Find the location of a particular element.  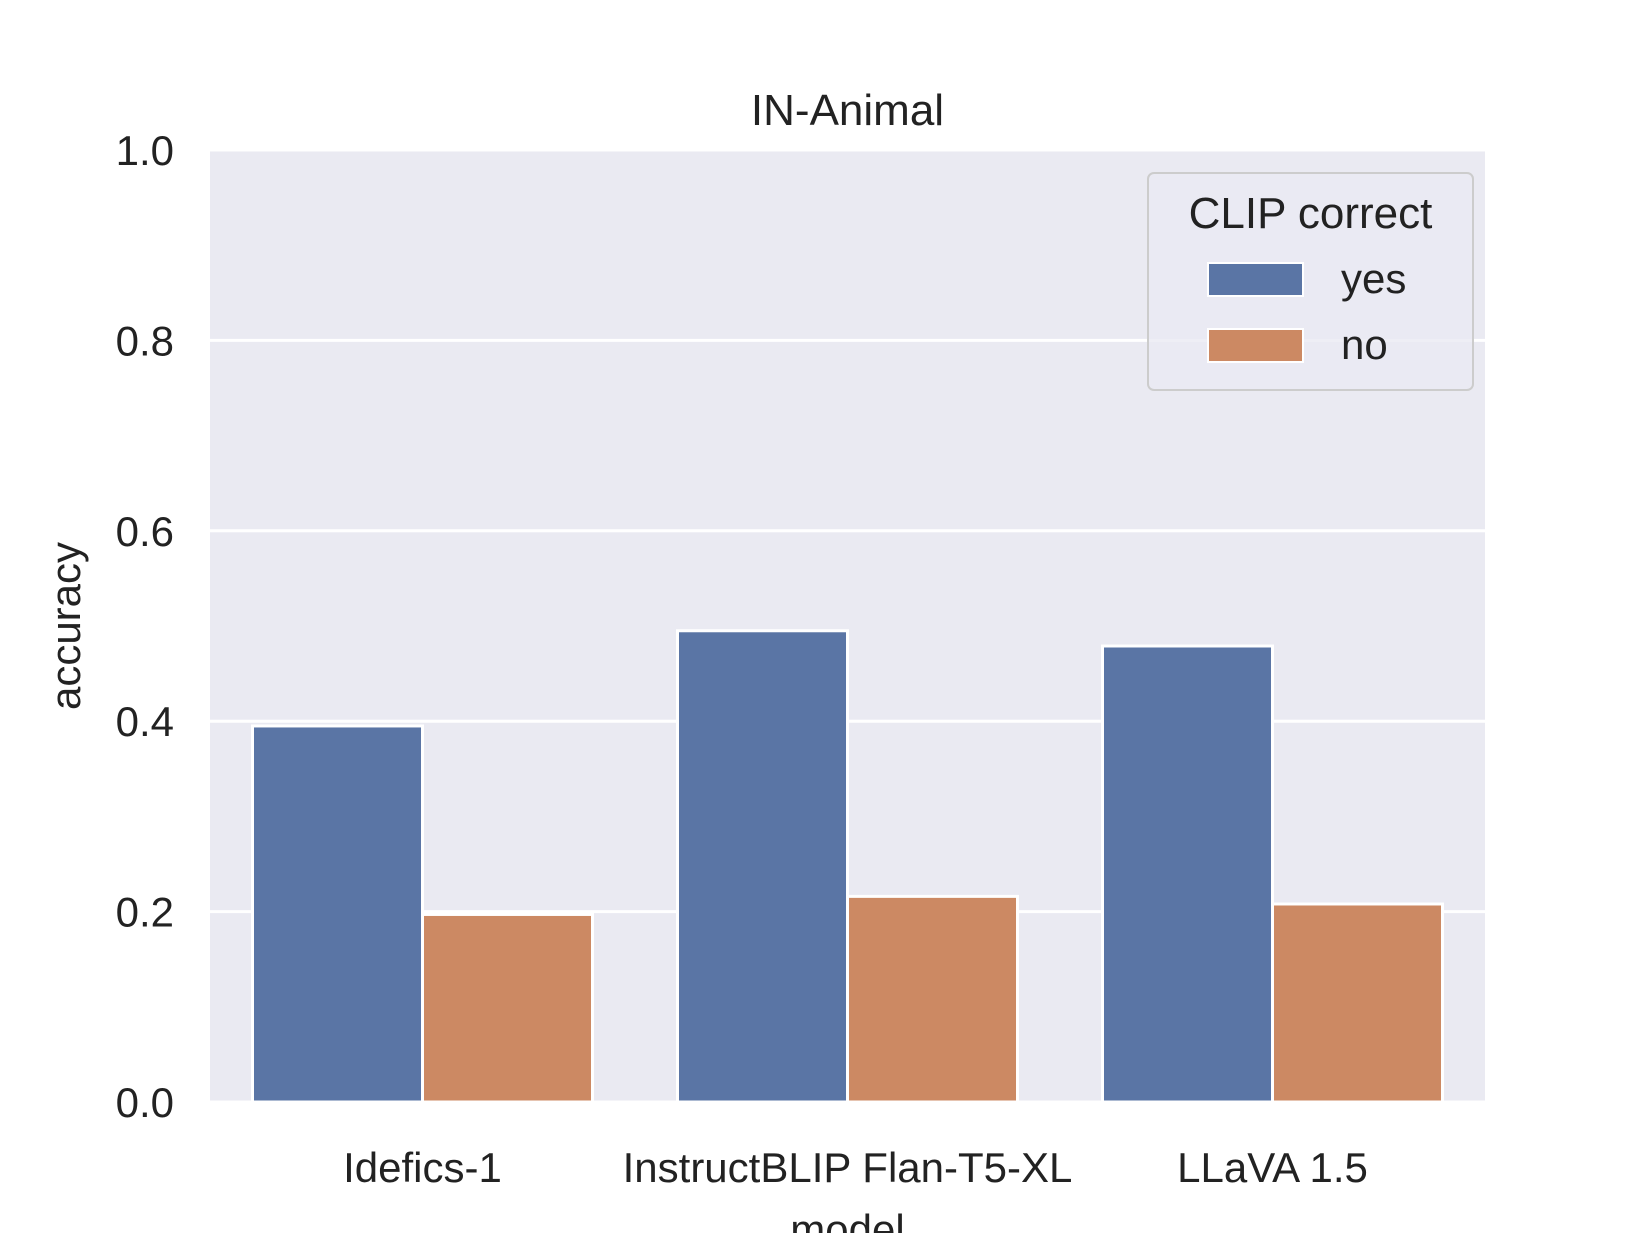

legend-swatch-no is located at coordinates (1255, 345).